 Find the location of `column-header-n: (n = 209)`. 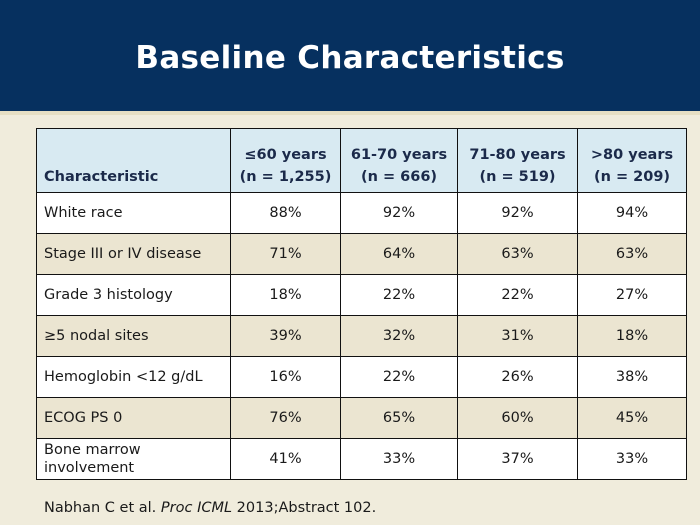

column-header-n: (n = 209) is located at coordinates (632, 177).